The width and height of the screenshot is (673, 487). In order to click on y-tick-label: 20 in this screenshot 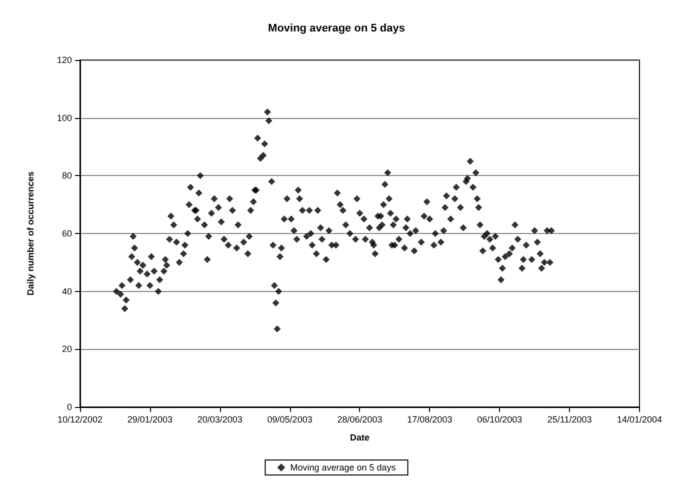, I will do `click(67, 349)`.